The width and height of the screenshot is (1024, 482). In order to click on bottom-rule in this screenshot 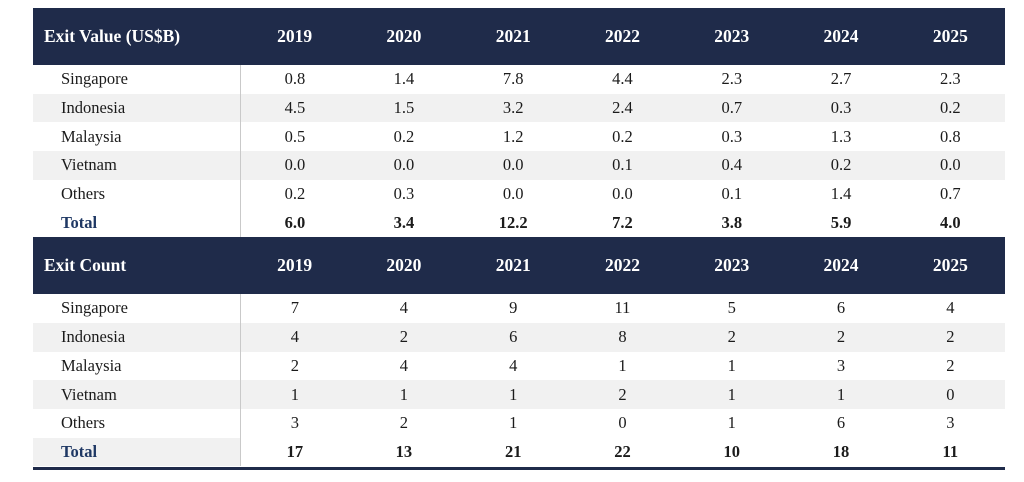, I will do `click(519, 469)`.